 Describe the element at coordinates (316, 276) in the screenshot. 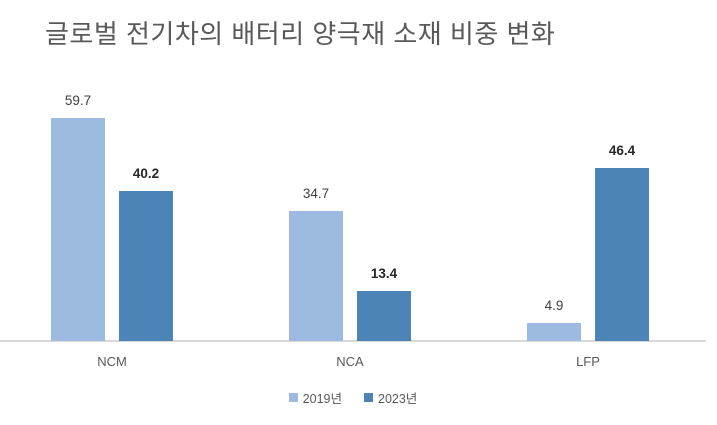

I see `bar-2019년-NCA` at that location.